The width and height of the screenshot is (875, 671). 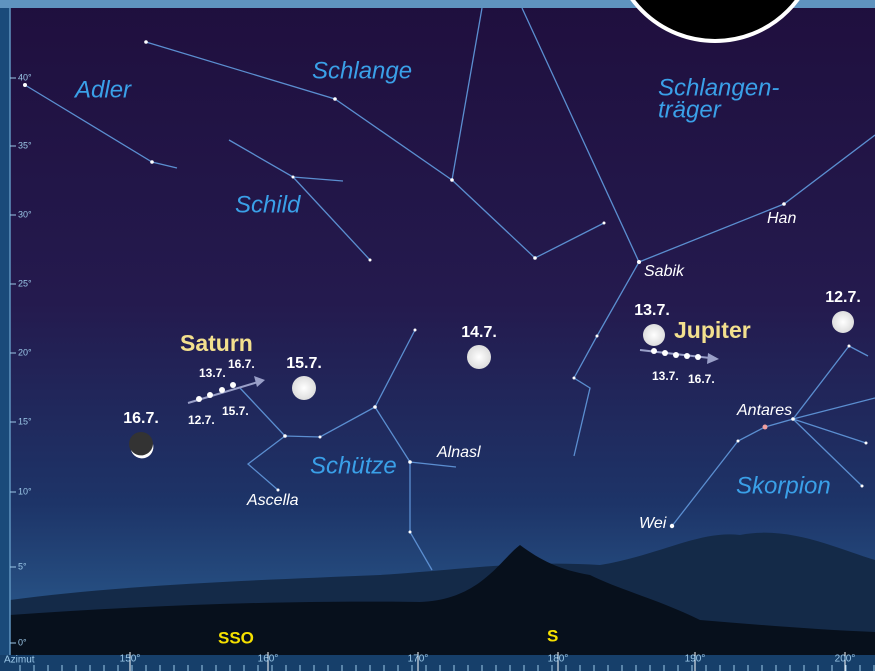 I want to click on planet-date: 12.7., so click(x=201, y=420).